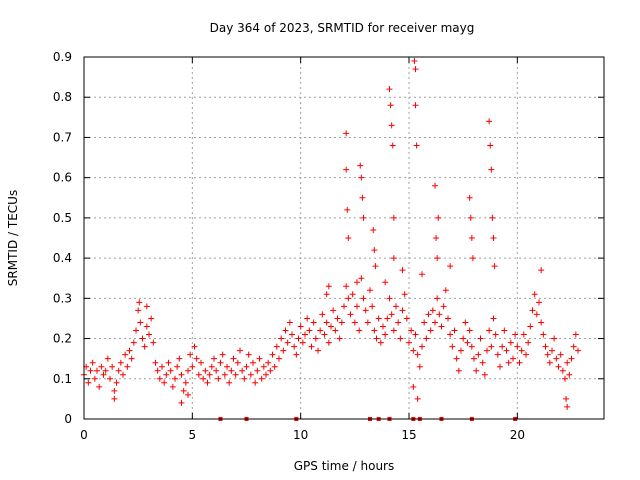 This screenshot has width=640, height=480. Describe the element at coordinates (62, 339) in the screenshot. I see `y-tick-label-2: 0.2` at that location.